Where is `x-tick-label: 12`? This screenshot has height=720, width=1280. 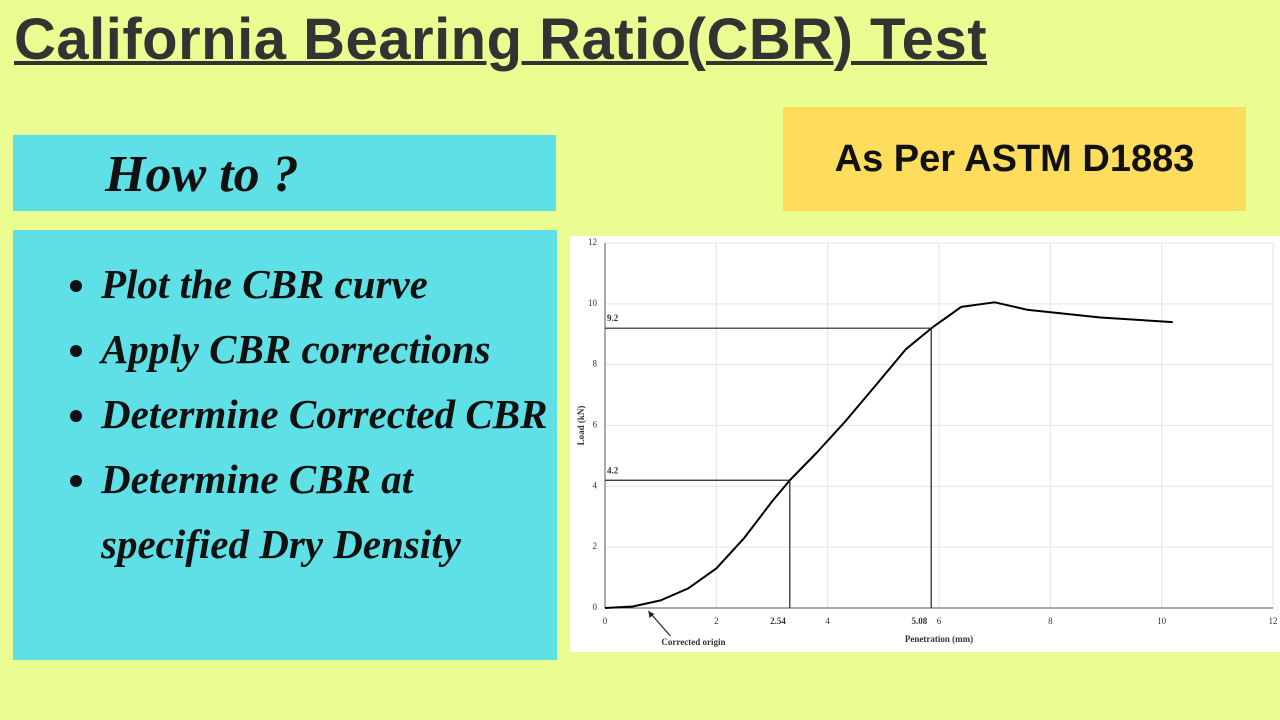
x-tick-label: 12 is located at coordinates (1273, 621).